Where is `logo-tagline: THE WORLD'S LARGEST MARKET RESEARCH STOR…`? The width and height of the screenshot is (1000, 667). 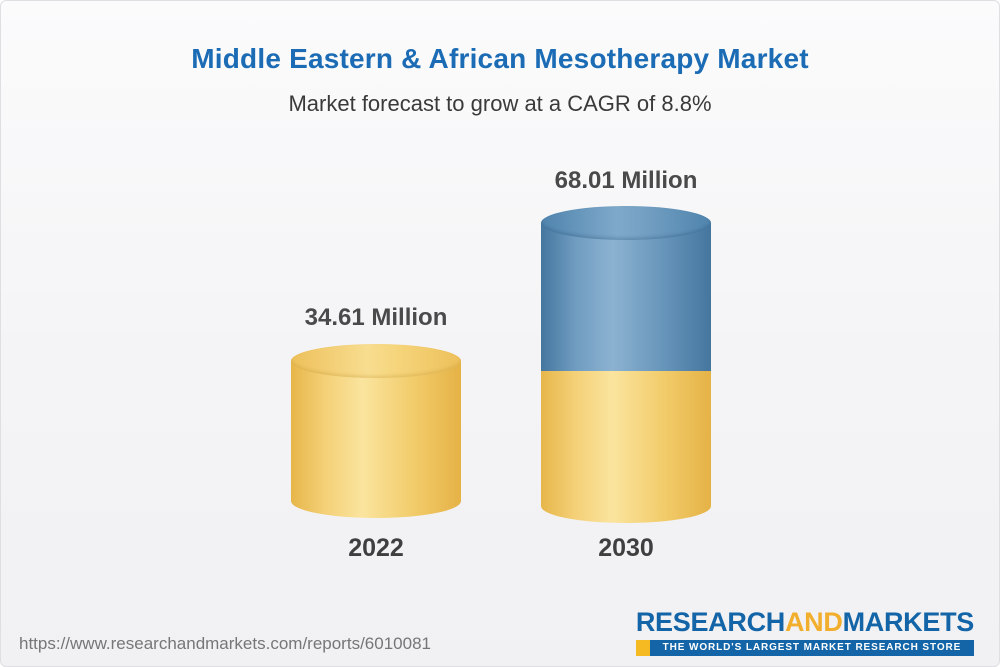 logo-tagline: THE WORLD'S LARGEST MARKET RESEARCH STOR… is located at coordinates (811, 648).